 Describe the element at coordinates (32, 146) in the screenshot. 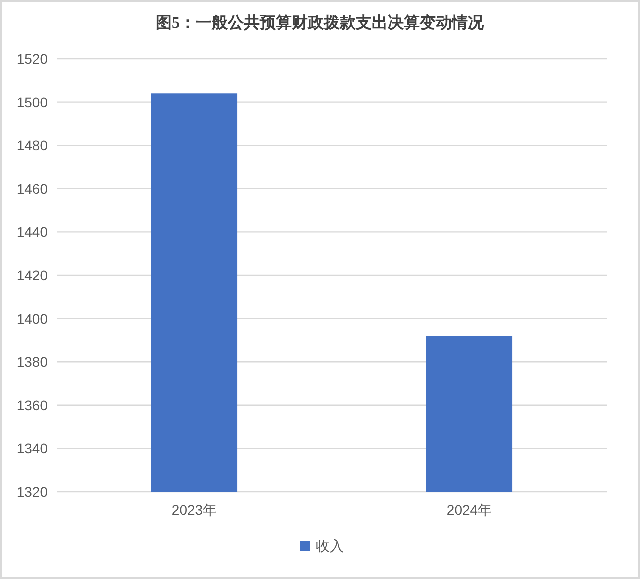

I see `y-tick-label: 1480` at that location.